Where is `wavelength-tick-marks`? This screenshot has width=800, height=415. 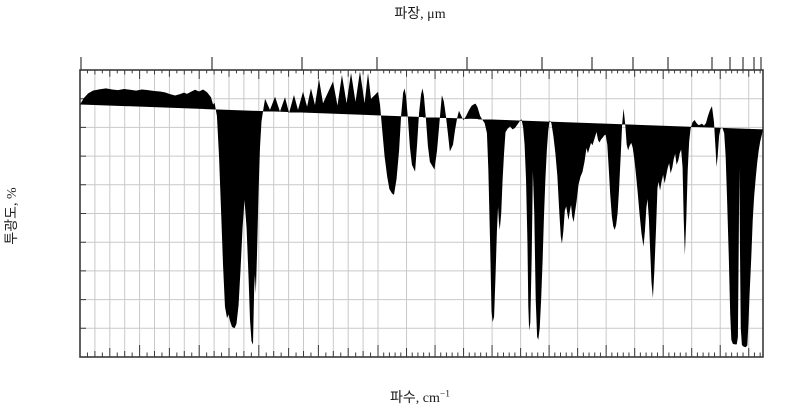 wavelength-tick-marks is located at coordinates (421, 63).